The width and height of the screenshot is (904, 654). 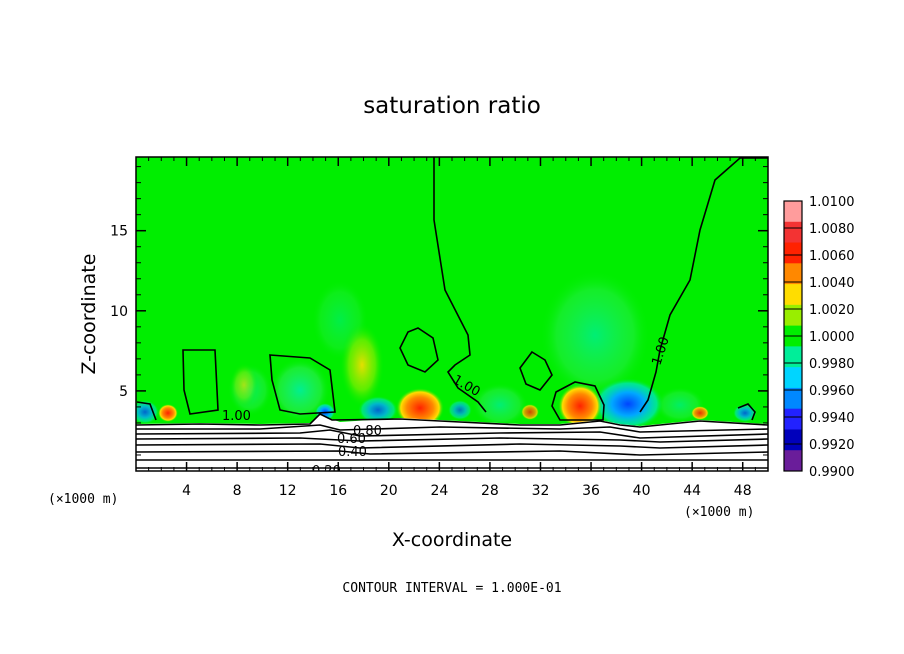 I want to click on colorbar-label: 0.9940, so click(x=832, y=418).